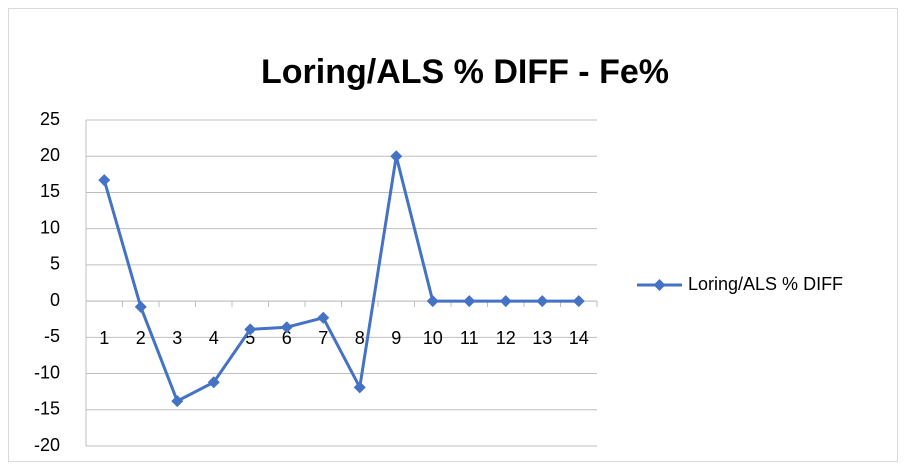  Describe the element at coordinates (177, 338) in the screenshot. I see `x-tick-label: 3` at that location.